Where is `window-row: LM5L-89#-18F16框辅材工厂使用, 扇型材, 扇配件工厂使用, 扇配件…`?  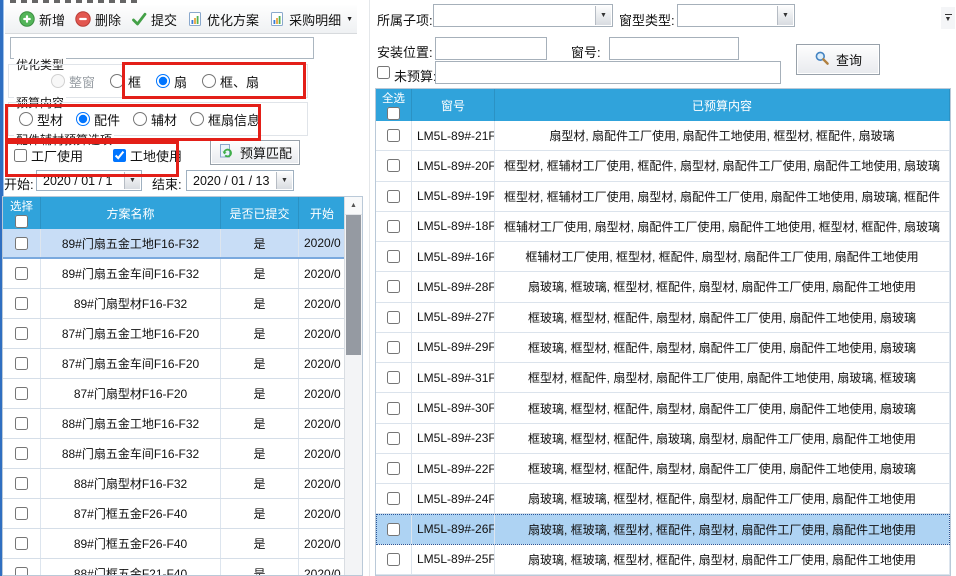 window-row: LM5L-89#-18F16框辅材工厂使用, 扇型材, 扇配件工厂使用, 扇配件… is located at coordinates (663, 227).